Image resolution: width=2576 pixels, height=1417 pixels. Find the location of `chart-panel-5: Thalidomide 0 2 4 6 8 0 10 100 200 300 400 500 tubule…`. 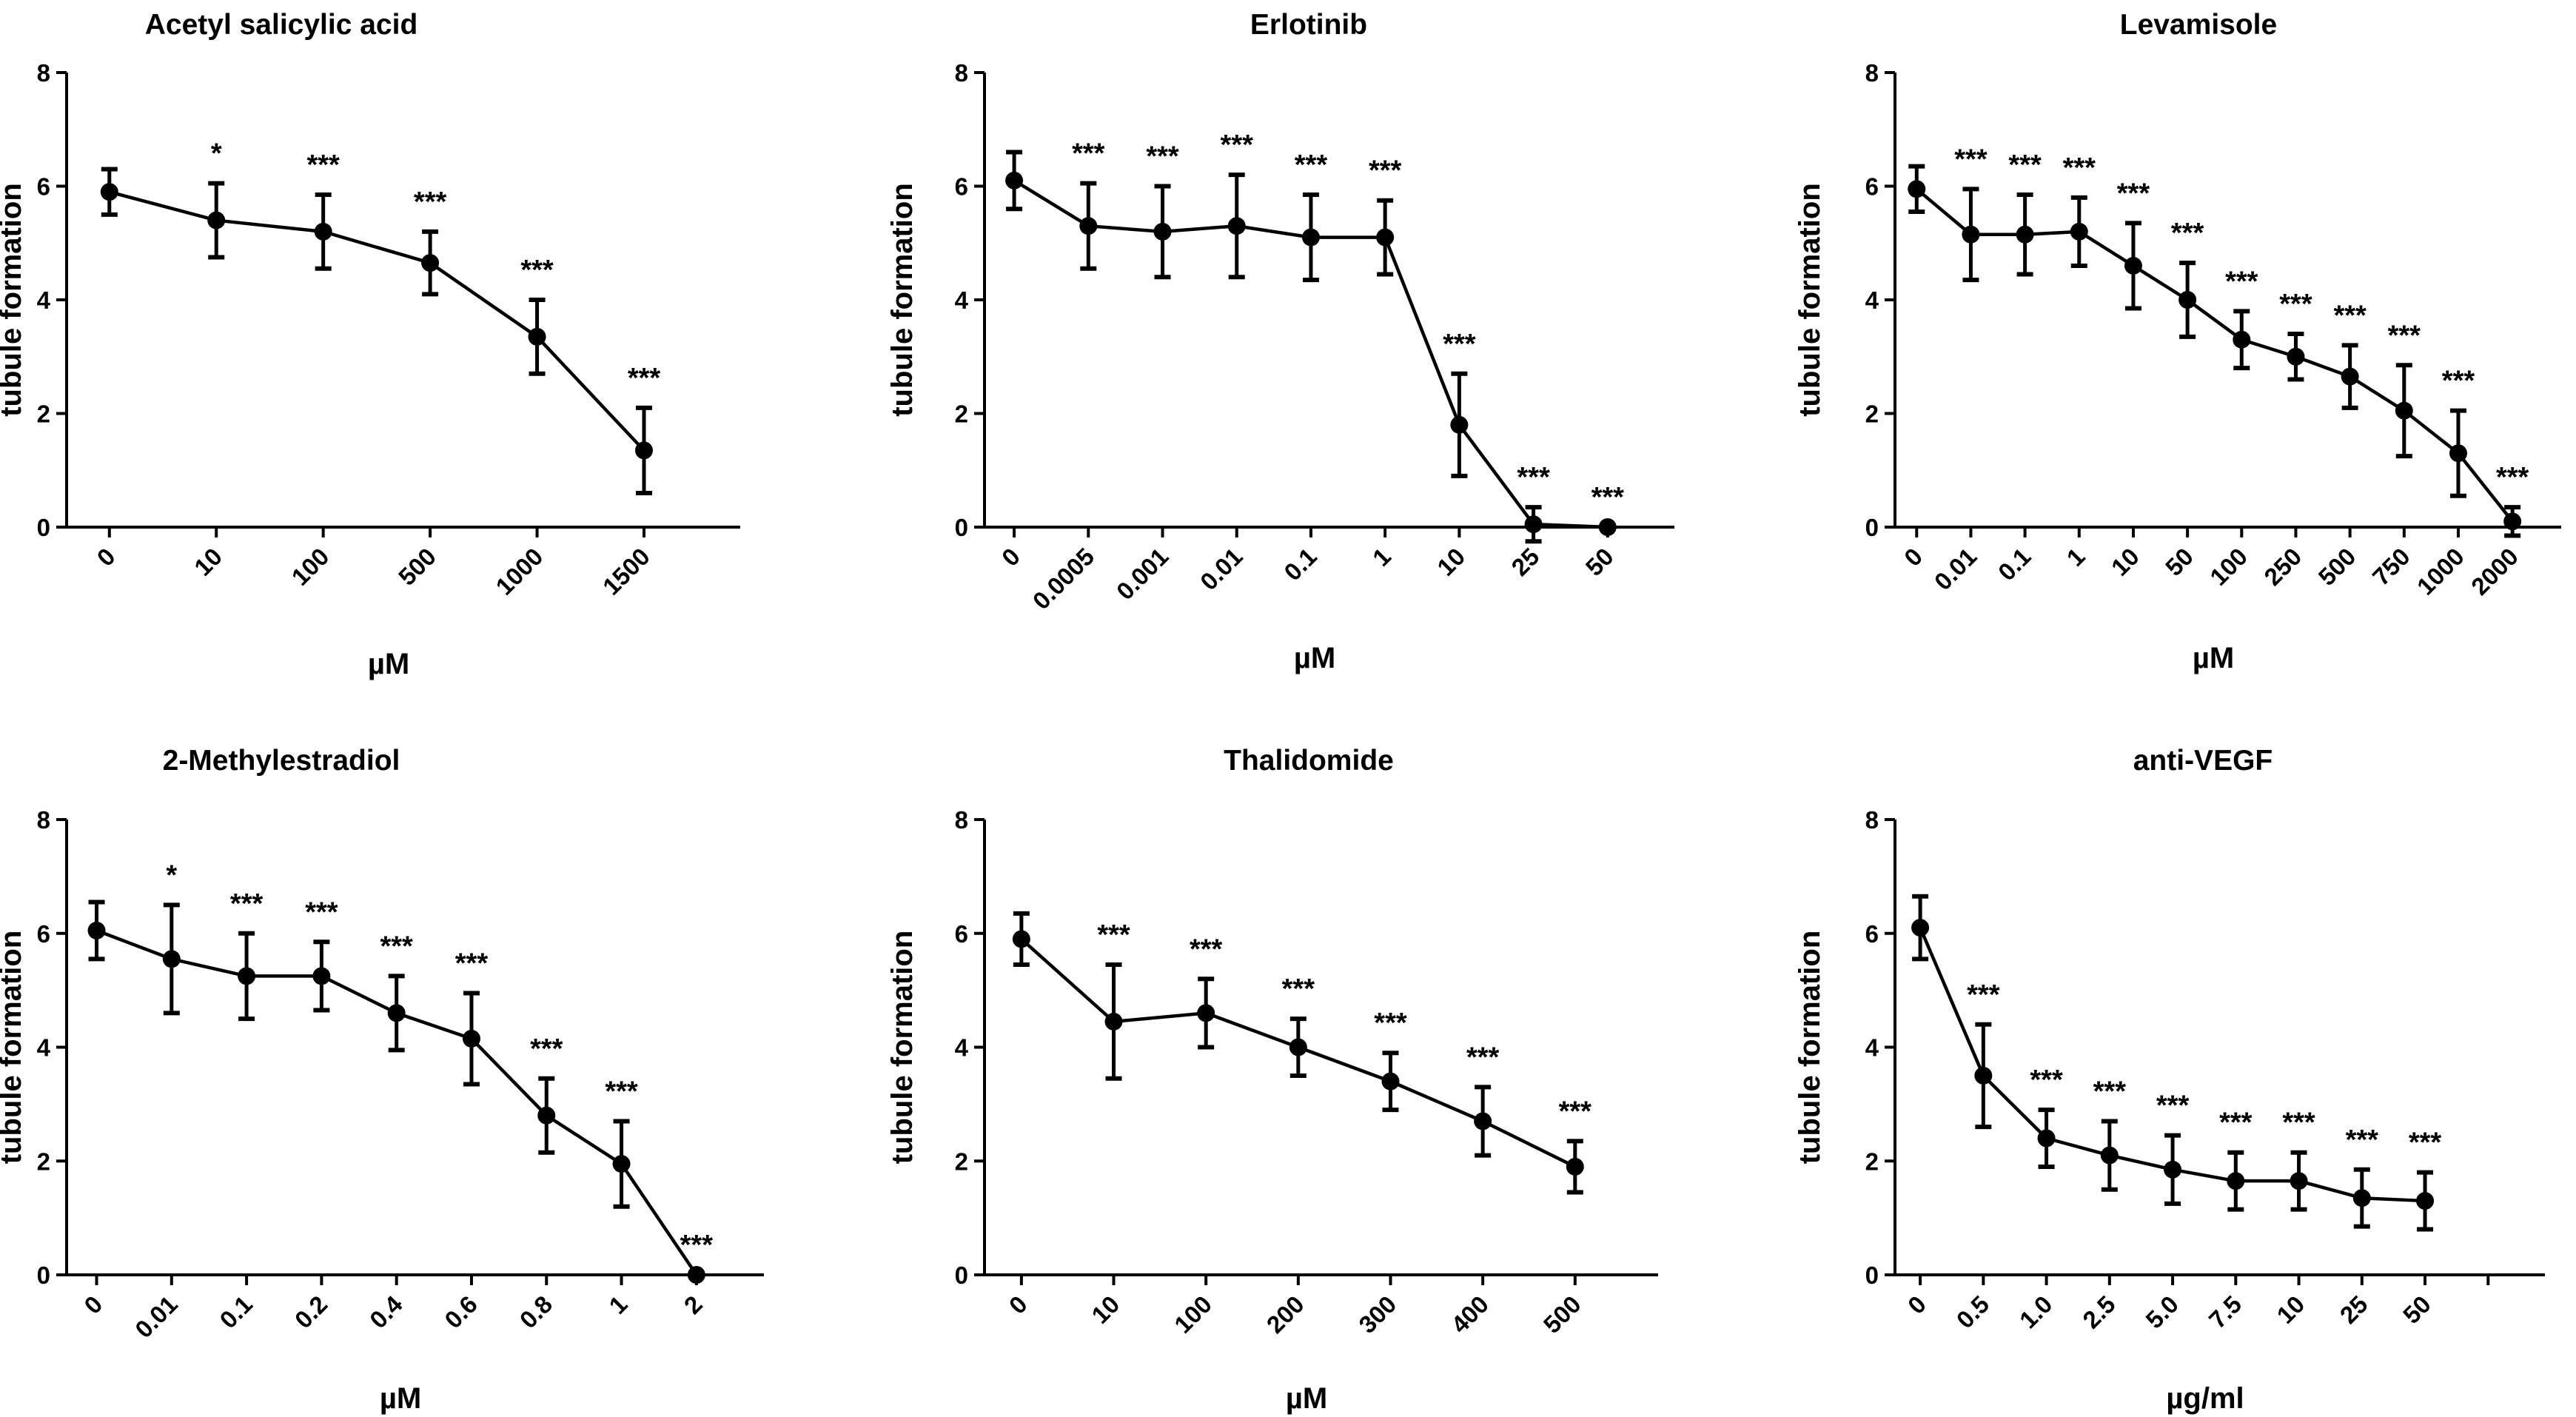

chart-panel-5: Thalidomide 0 2 4 6 8 0 10 100 200 300 400 500 tubule… is located at coordinates (1272, 1080).